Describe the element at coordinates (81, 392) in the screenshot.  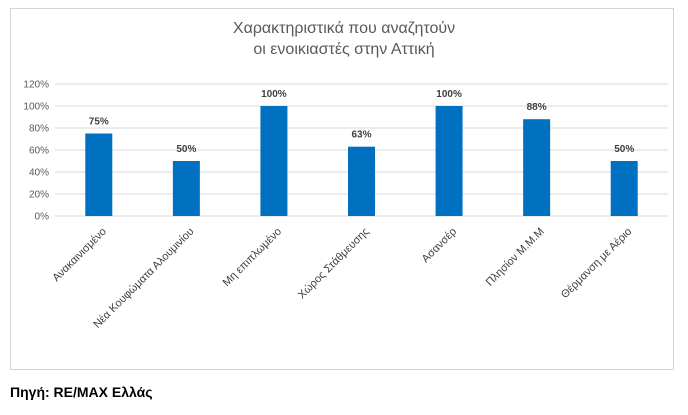
I see `source-caption: Πηγή: RE/MAX Ελλάς` at that location.